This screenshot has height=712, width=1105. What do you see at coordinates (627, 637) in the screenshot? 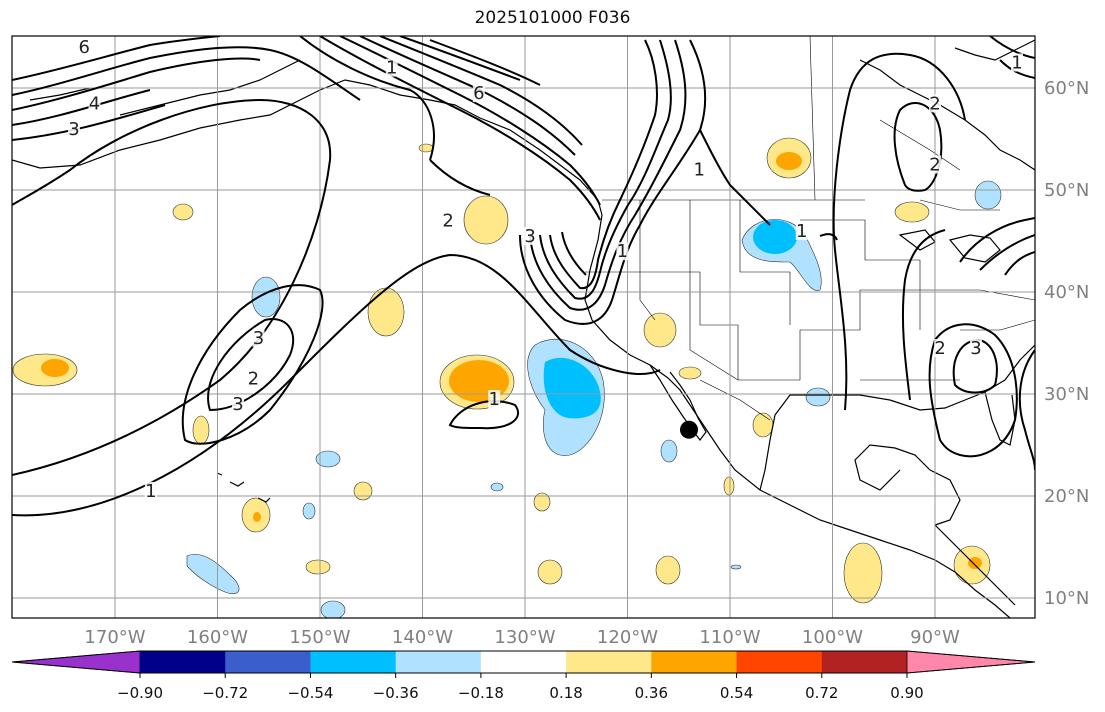
I see `longitude-tick-label: 120°W` at bounding box center [627, 637].